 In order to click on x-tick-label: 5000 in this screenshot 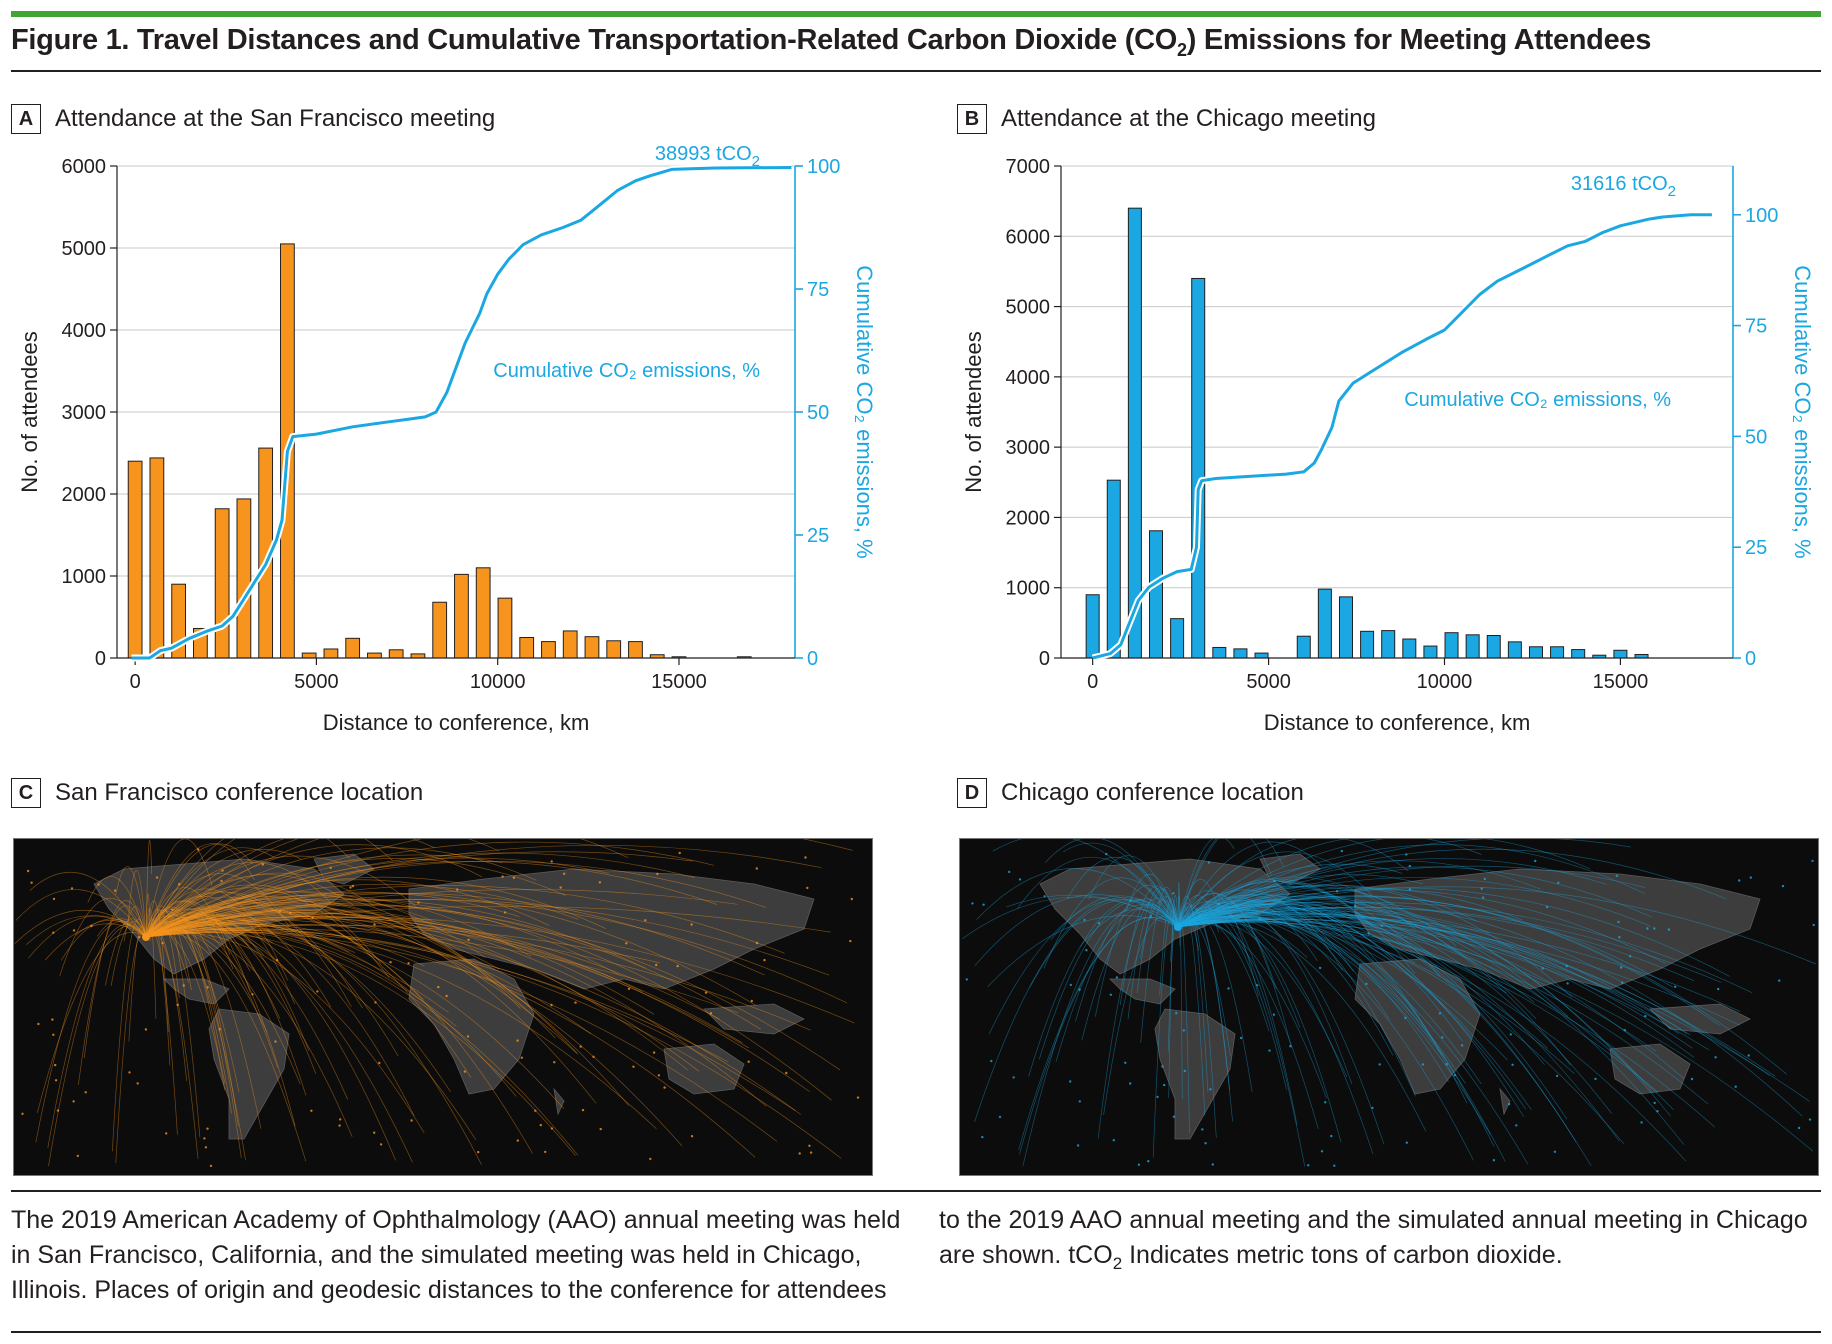, I will do `click(316, 682)`.